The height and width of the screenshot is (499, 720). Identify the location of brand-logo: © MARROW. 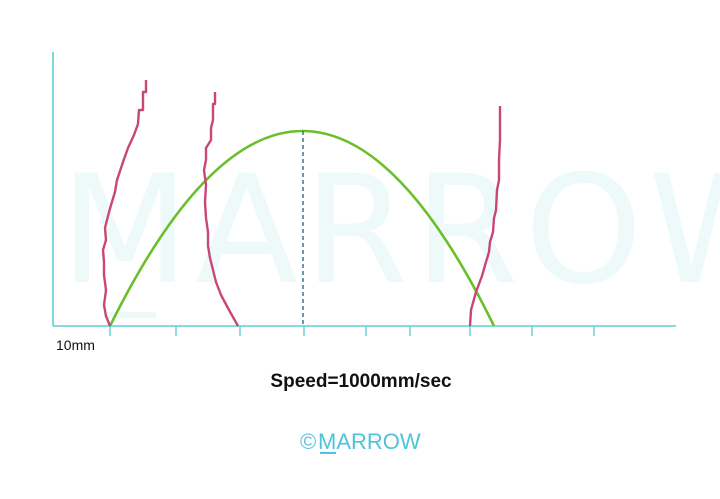
(360, 441).